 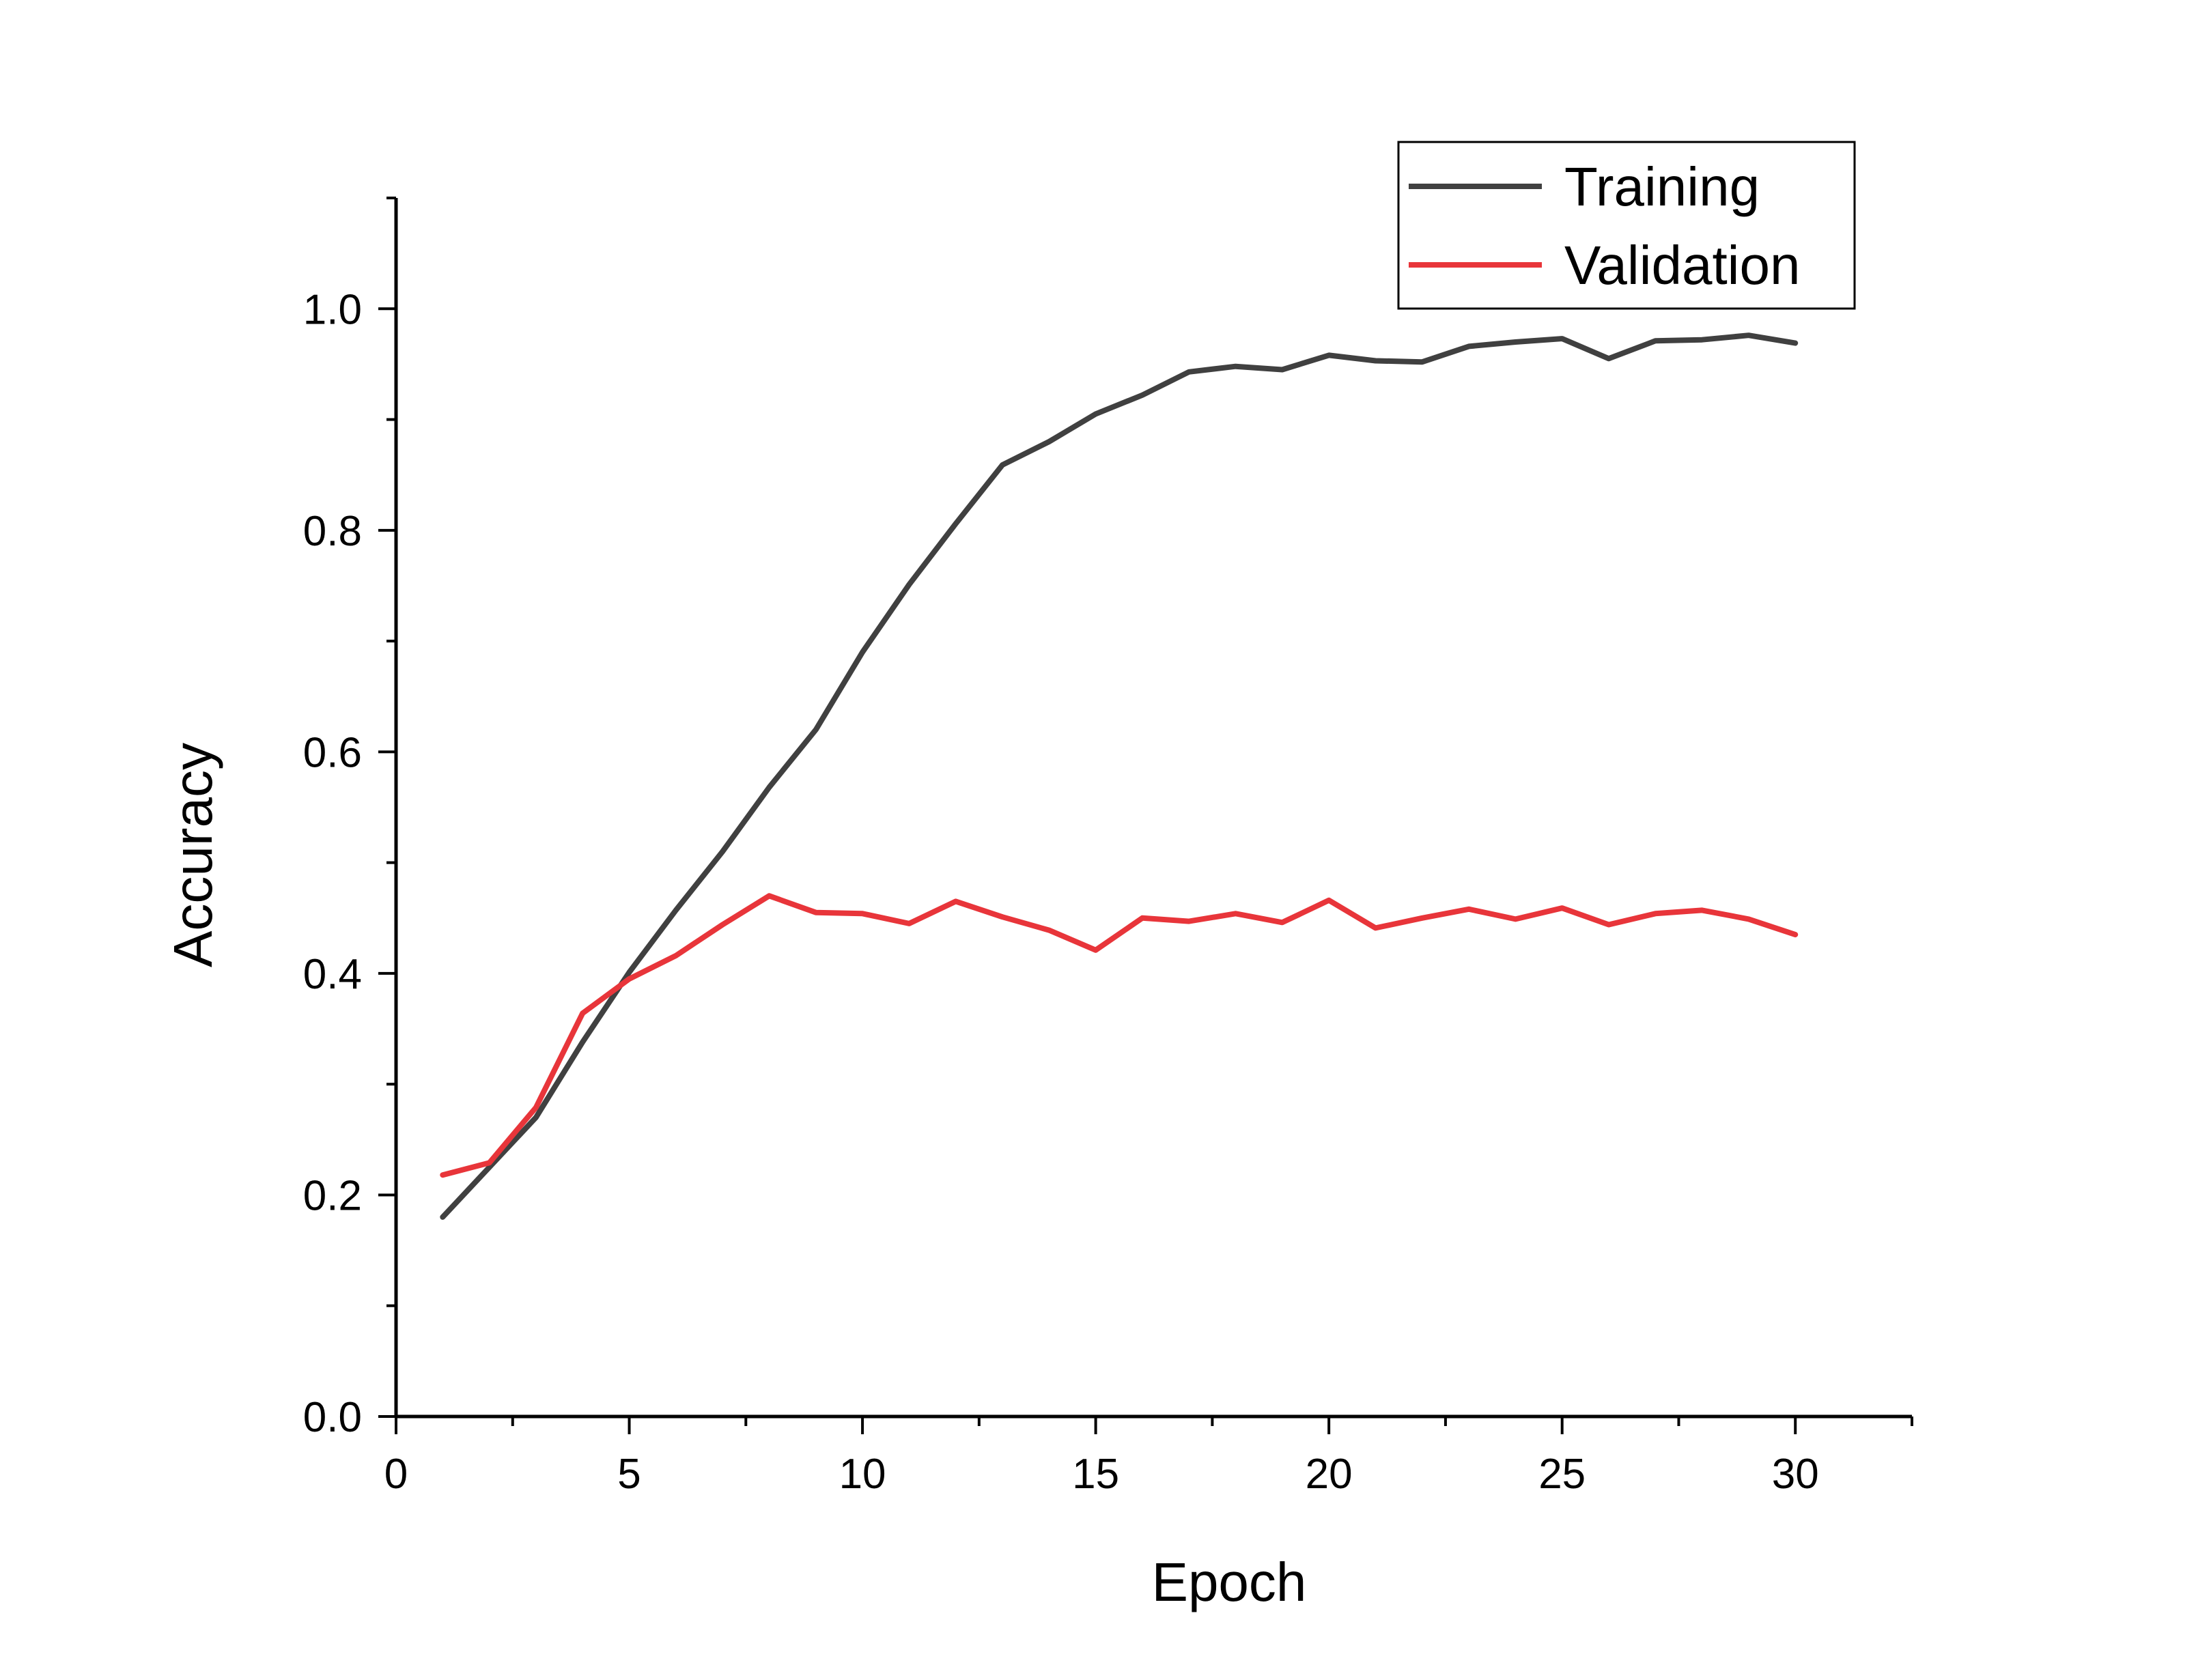 What do you see at coordinates (1330, 1474) in the screenshot?
I see `x-tick-label: 20` at bounding box center [1330, 1474].